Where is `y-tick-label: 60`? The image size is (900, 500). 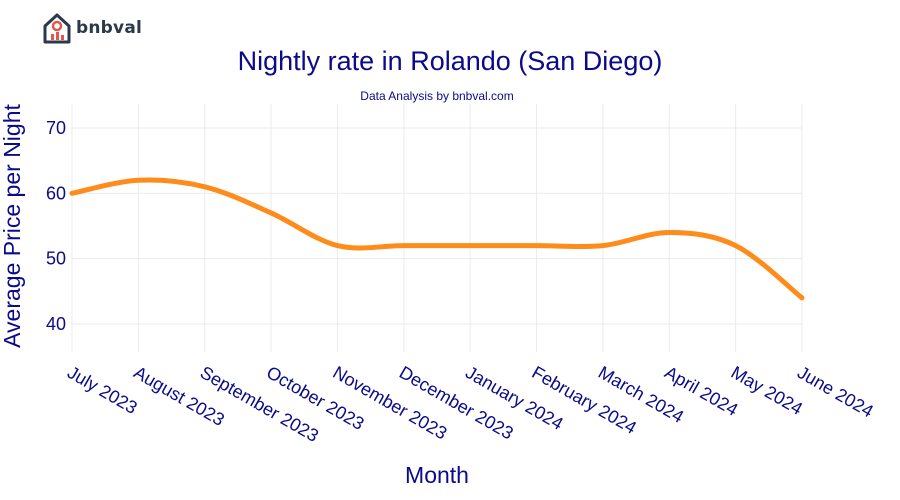 y-tick-label: 60 is located at coordinates (56, 193).